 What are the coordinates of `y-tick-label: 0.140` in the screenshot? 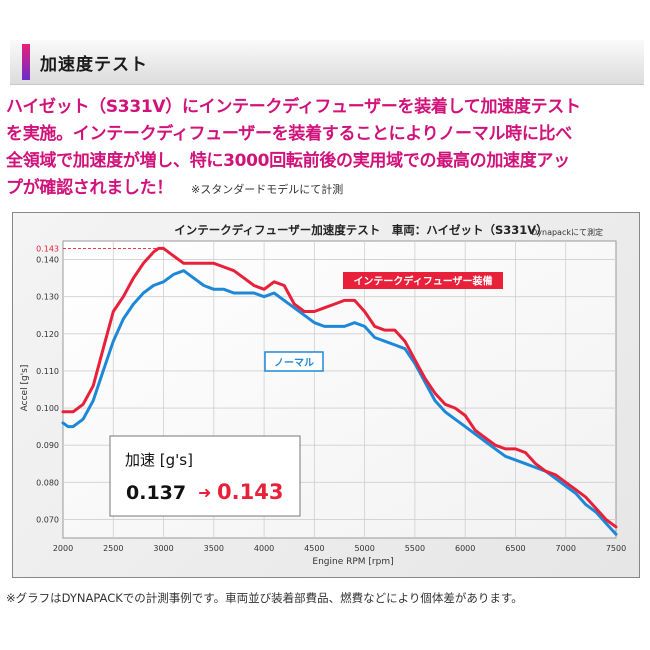 It's located at (47, 260).